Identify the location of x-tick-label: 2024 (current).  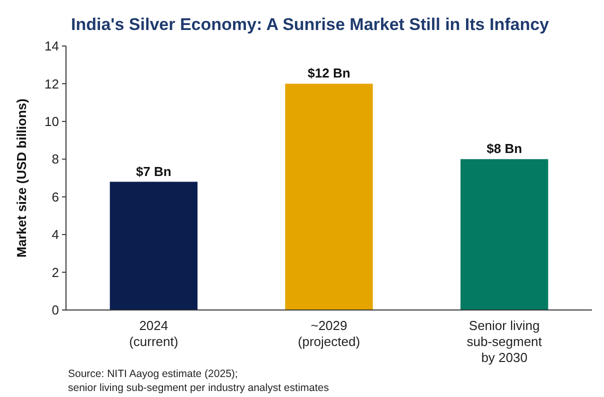
(153, 333).